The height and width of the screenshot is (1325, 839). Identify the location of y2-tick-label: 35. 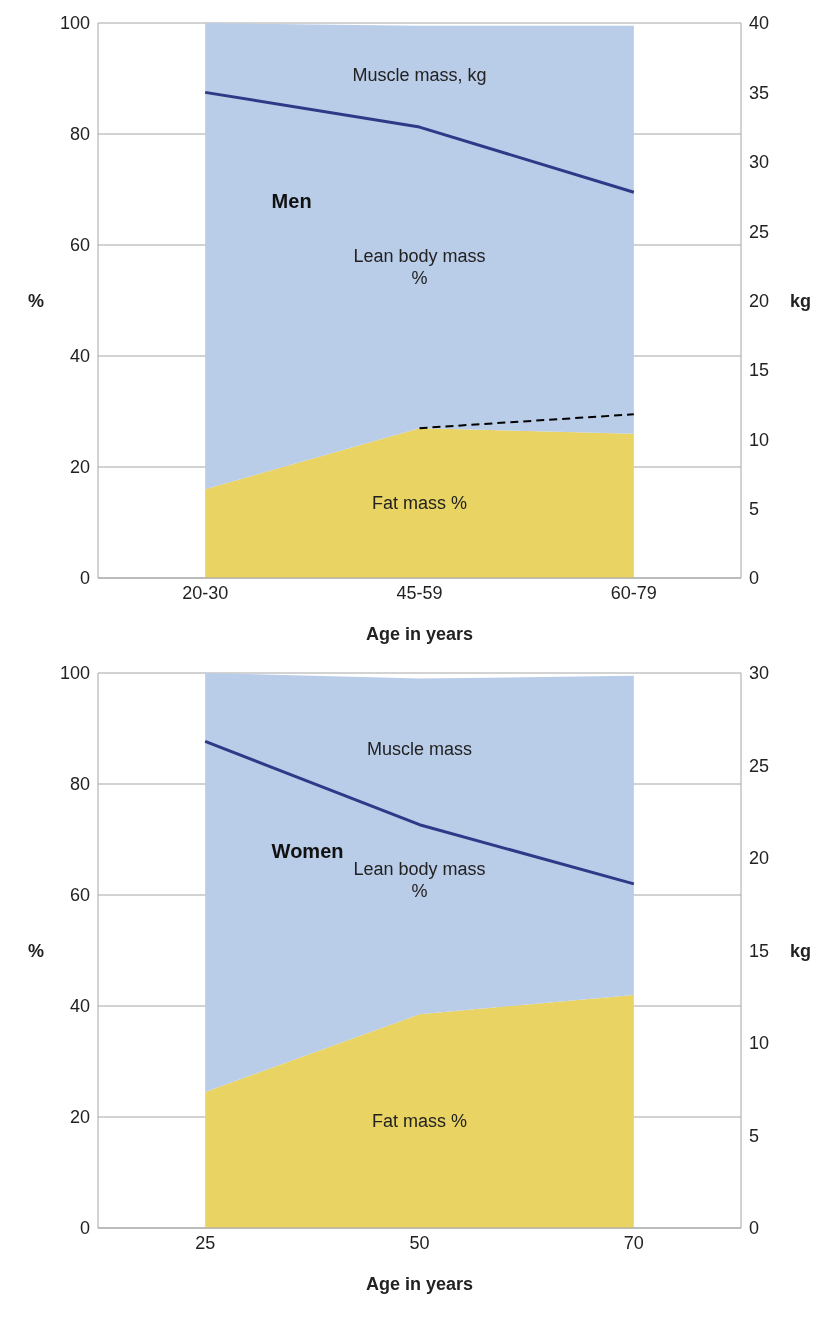
(759, 92).